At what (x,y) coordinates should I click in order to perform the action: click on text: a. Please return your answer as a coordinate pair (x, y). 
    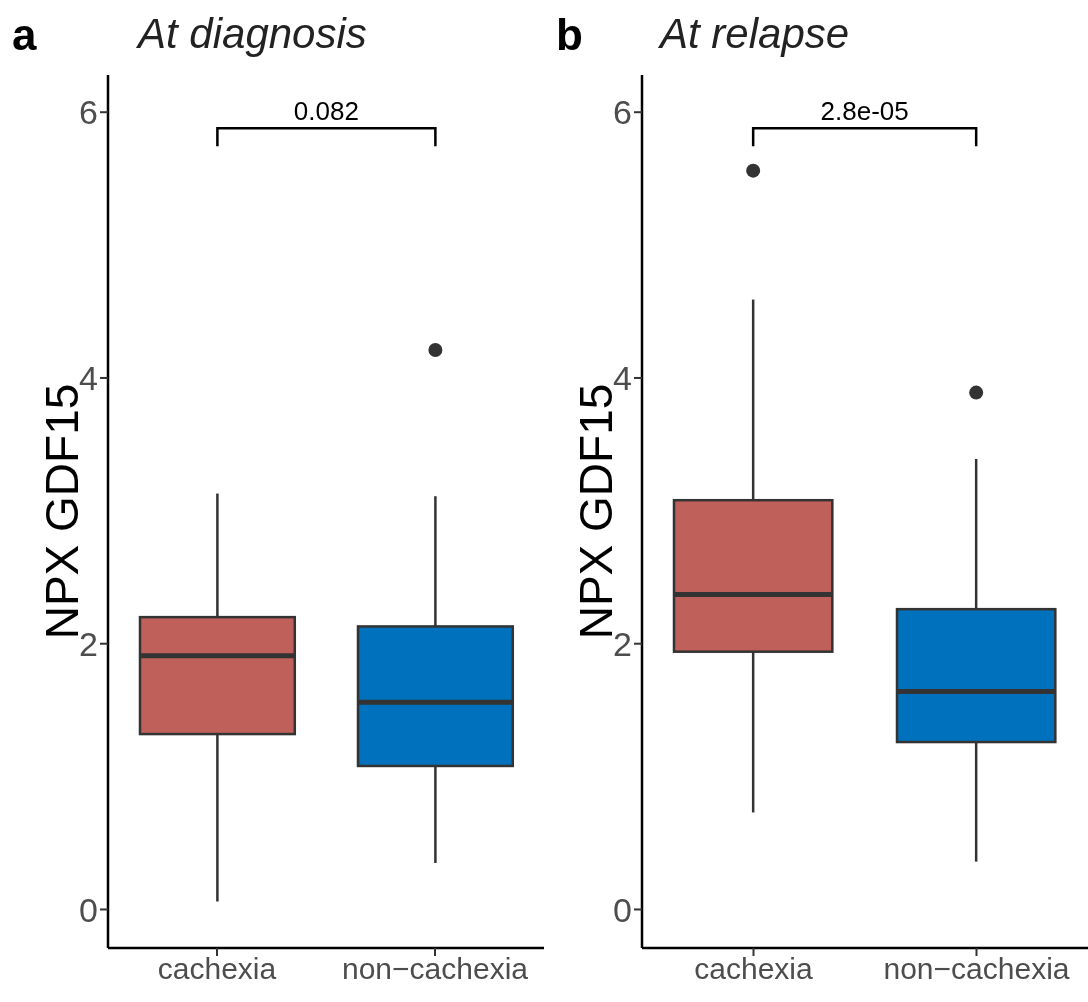
    Looking at the image, I should click on (24, 35).